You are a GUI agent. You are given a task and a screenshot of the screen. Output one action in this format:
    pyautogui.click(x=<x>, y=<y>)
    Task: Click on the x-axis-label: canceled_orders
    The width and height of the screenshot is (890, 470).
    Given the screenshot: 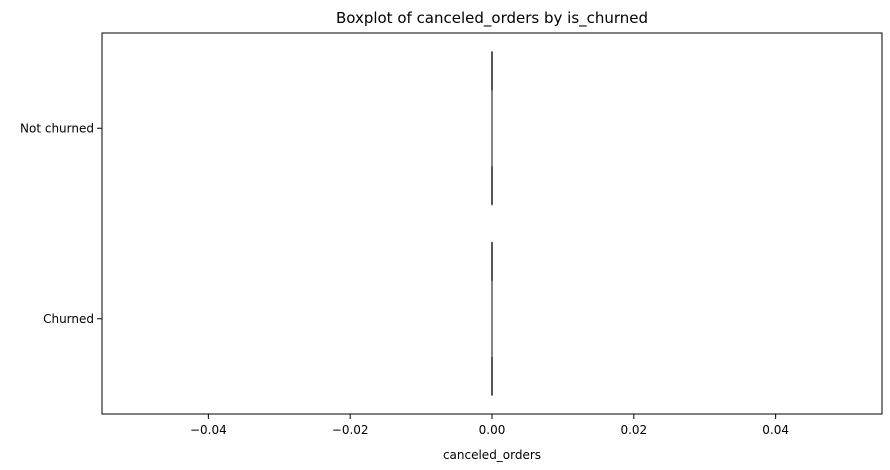 What is the action you would take?
    pyautogui.click(x=492, y=455)
    